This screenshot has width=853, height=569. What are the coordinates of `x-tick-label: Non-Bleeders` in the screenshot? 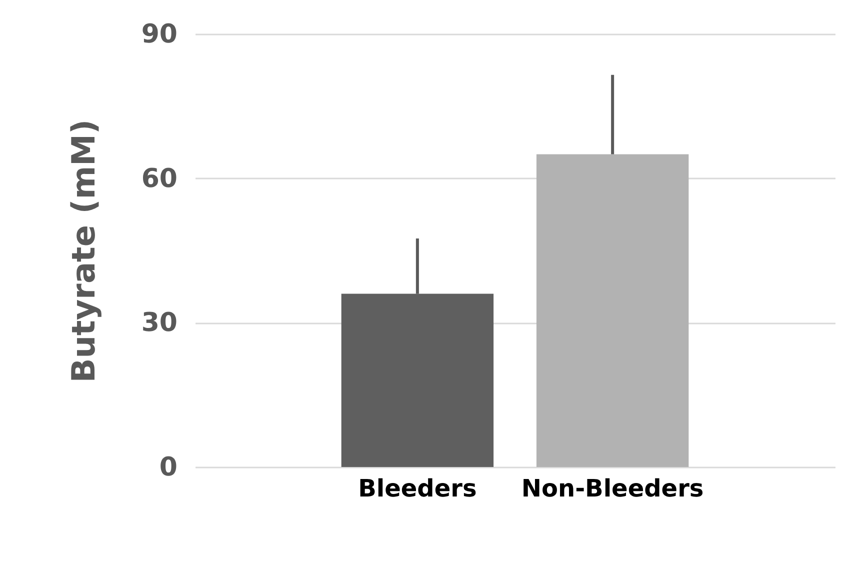 It's located at (612, 488).